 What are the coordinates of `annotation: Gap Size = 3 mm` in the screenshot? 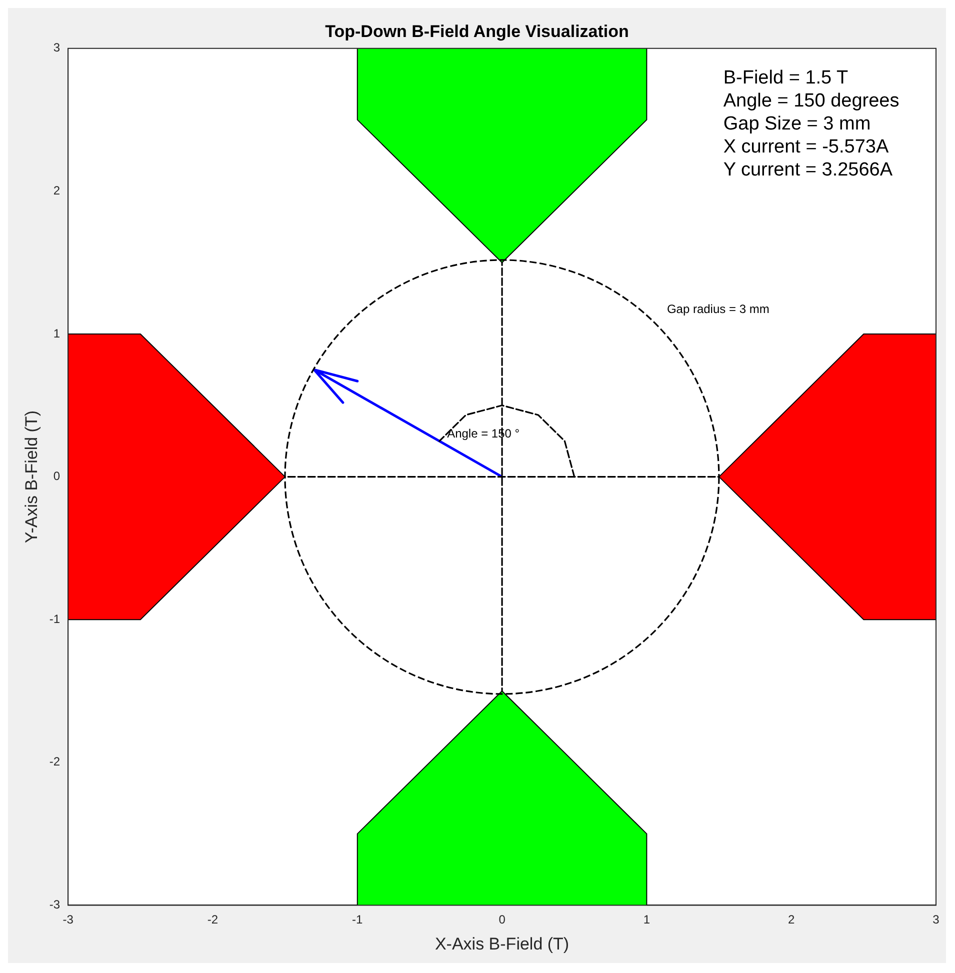 It's located at (797, 124).